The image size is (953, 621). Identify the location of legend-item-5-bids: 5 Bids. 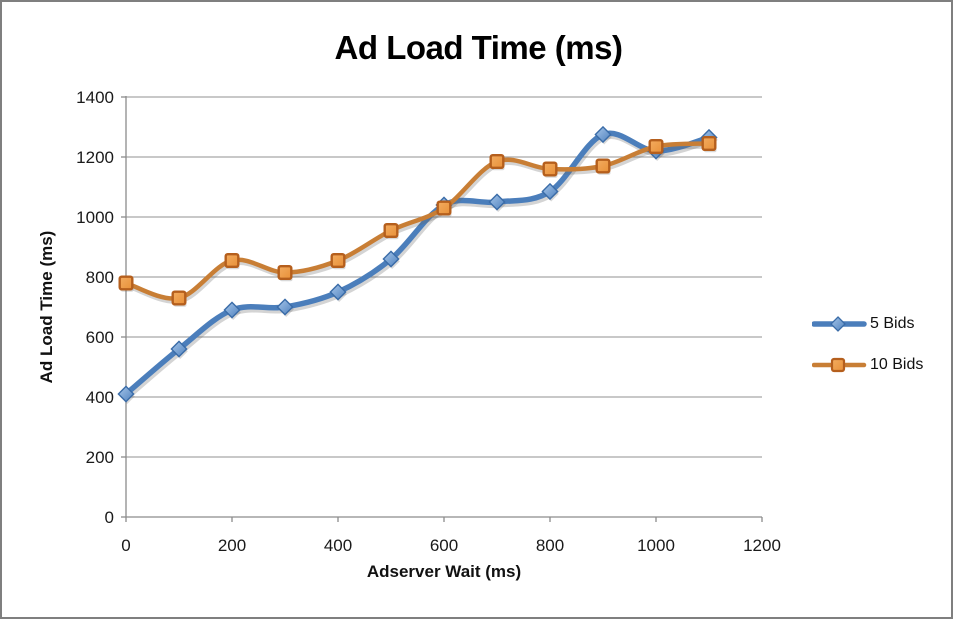
(867, 324).